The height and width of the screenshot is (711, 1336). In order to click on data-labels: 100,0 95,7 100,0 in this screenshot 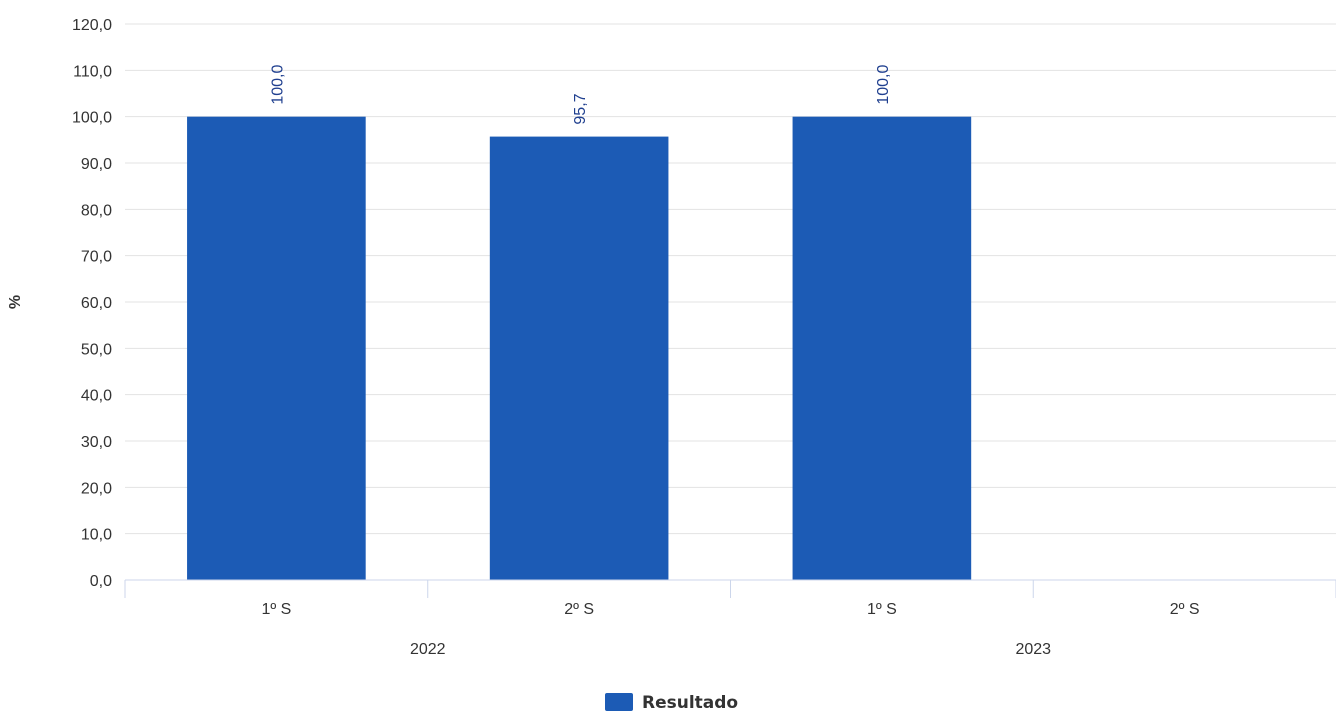, I will do `click(580, 95)`.